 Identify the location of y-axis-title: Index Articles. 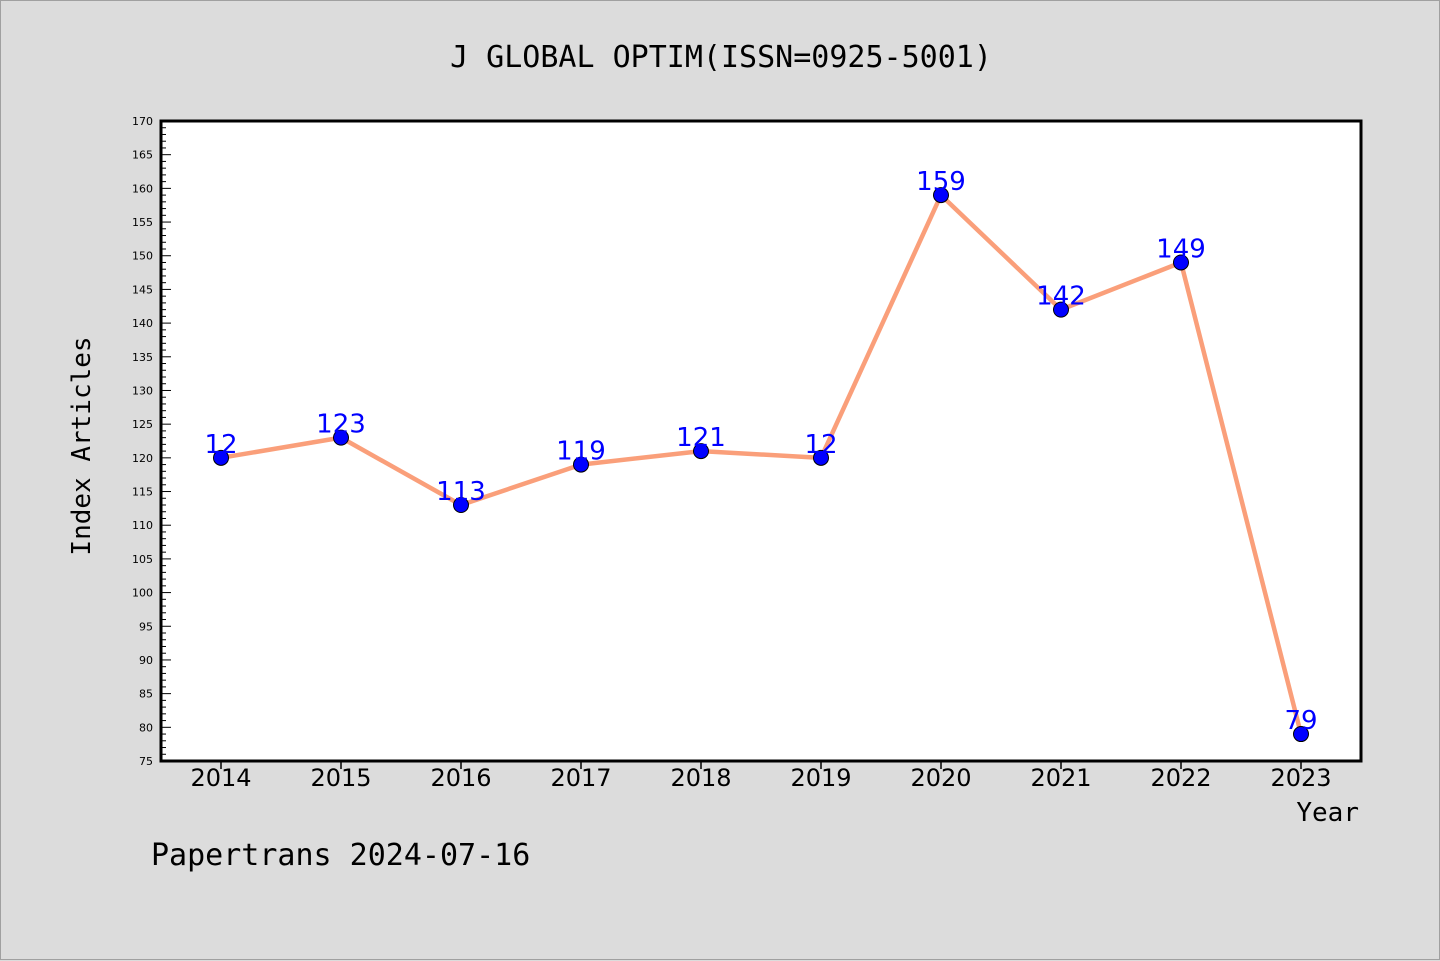
(82, 445).